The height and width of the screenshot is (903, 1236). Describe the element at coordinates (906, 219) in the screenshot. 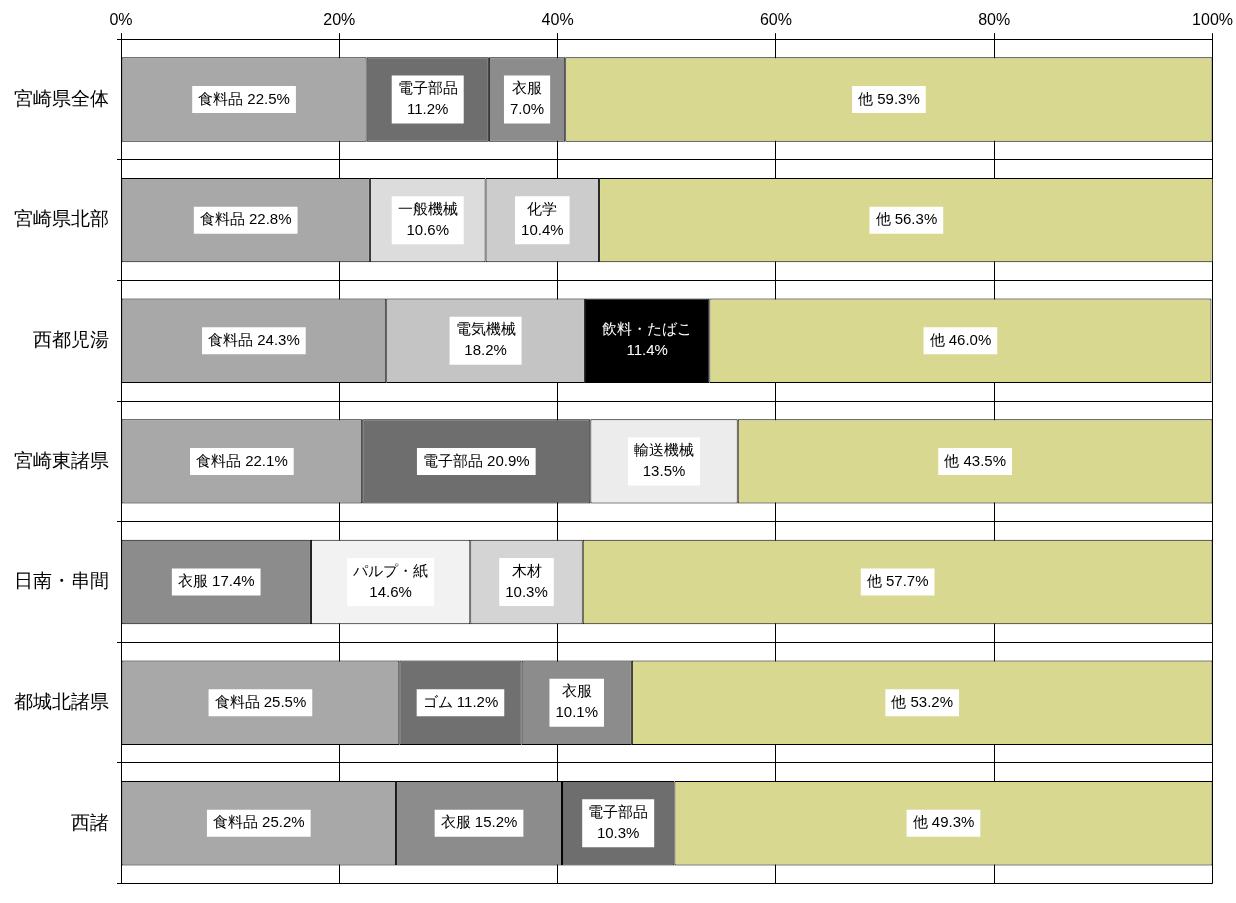

I see `data-label: 他 56.3%` at that location.